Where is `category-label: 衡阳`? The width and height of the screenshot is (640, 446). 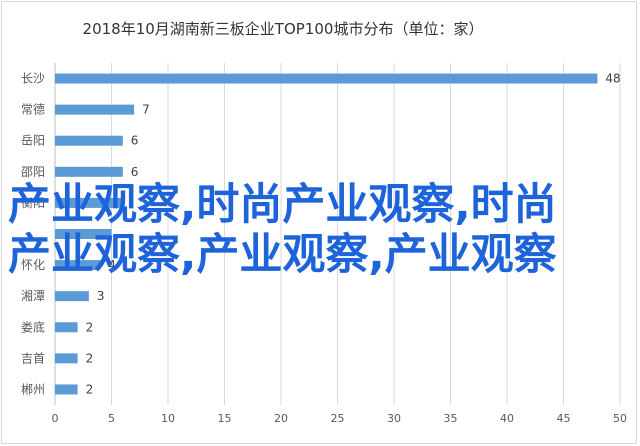 category-label: 衡阳 is located at coordinates (33, 203).